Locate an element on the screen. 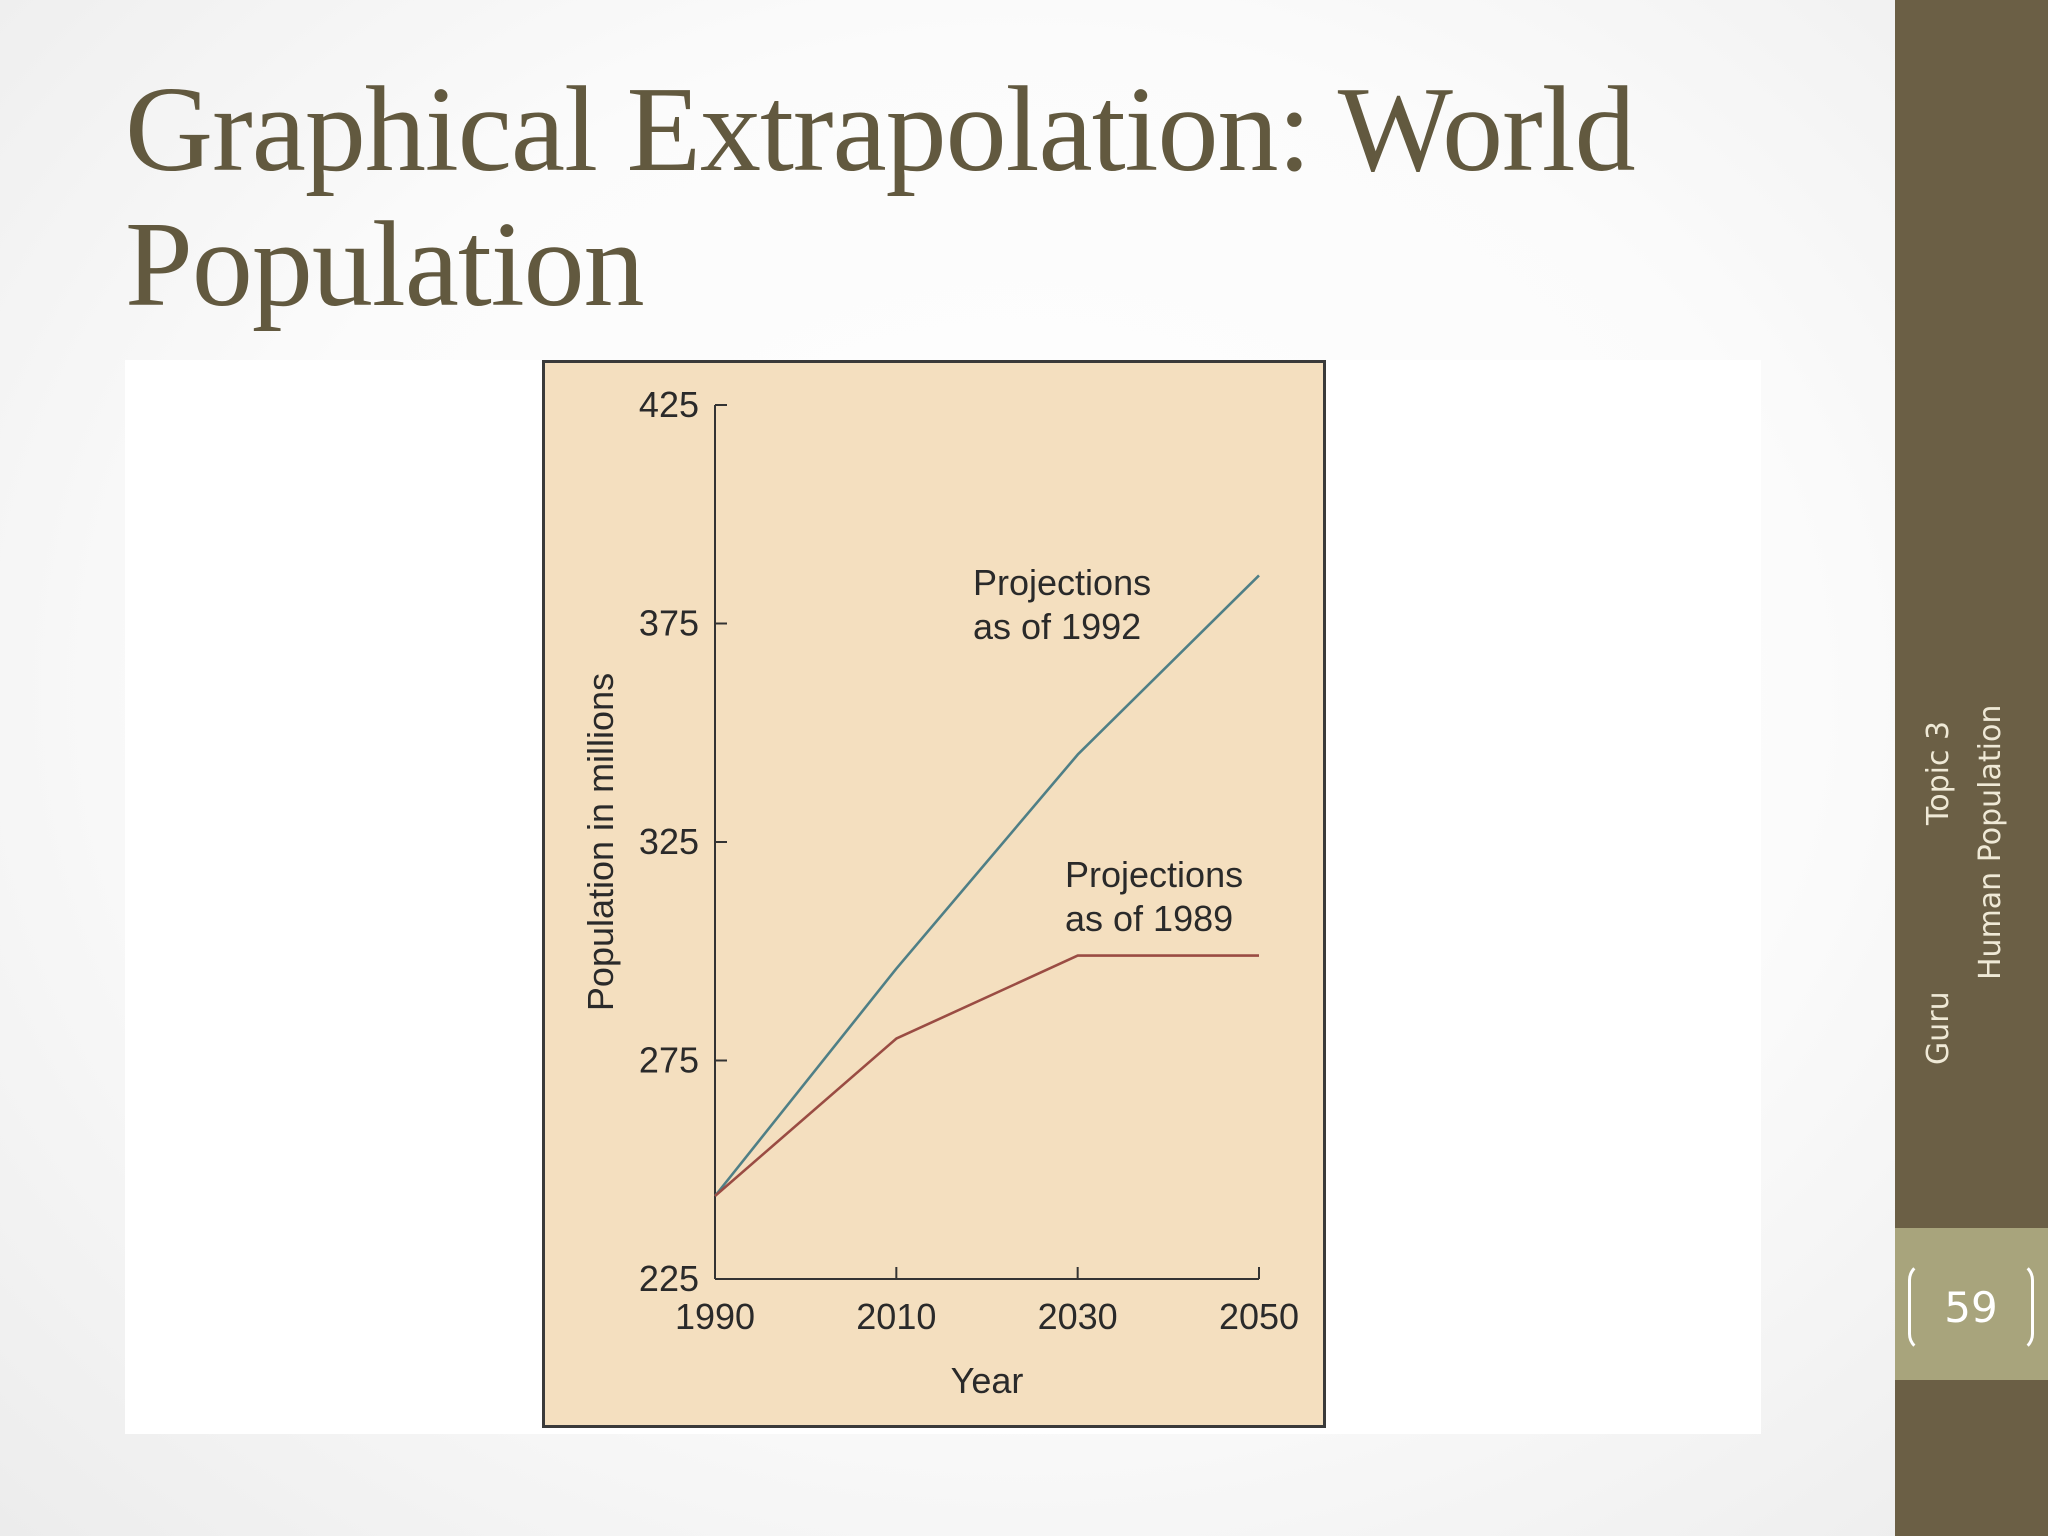  page-number-box is located at coordinates (1971, 1304).